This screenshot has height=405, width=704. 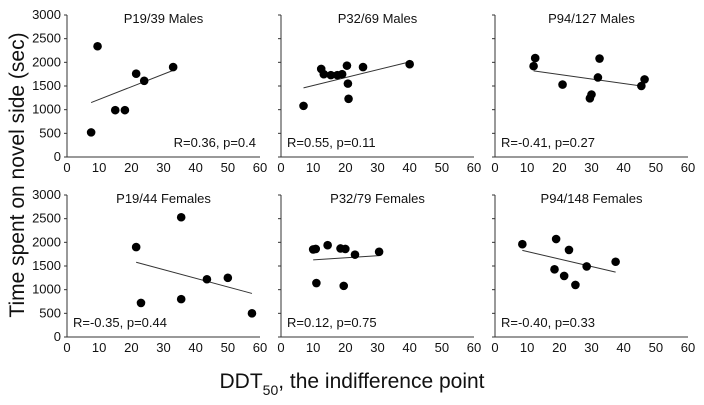 What do you see at coordinates (163, 198) in the screenshot?
I see `panel-title: P19/44 Females` at bounding box center [163, 198].